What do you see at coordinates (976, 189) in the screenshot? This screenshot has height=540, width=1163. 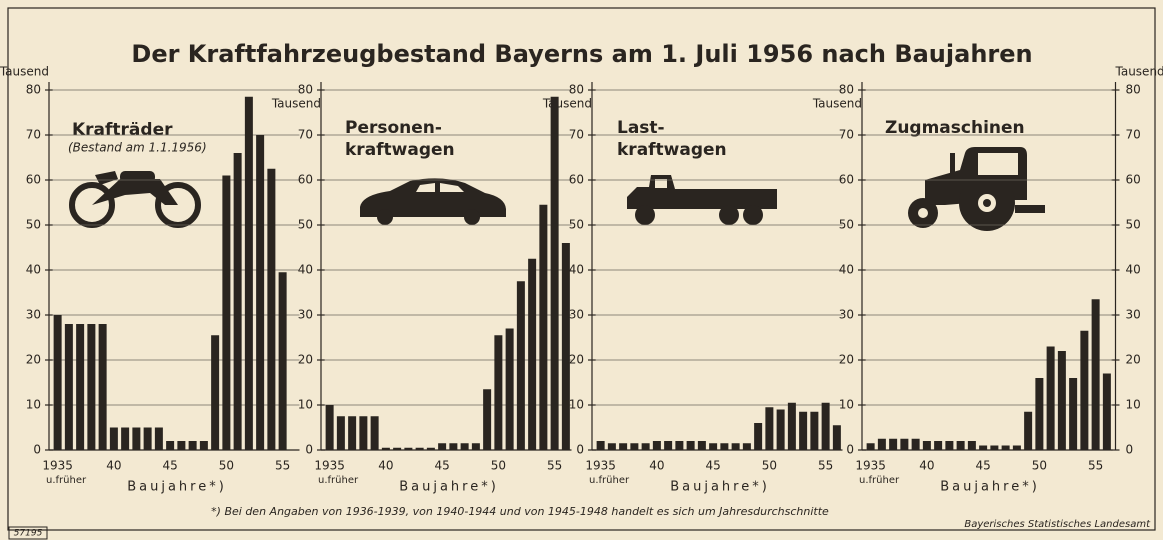 I see `tractor-icon` at bounding box center [976, 189].